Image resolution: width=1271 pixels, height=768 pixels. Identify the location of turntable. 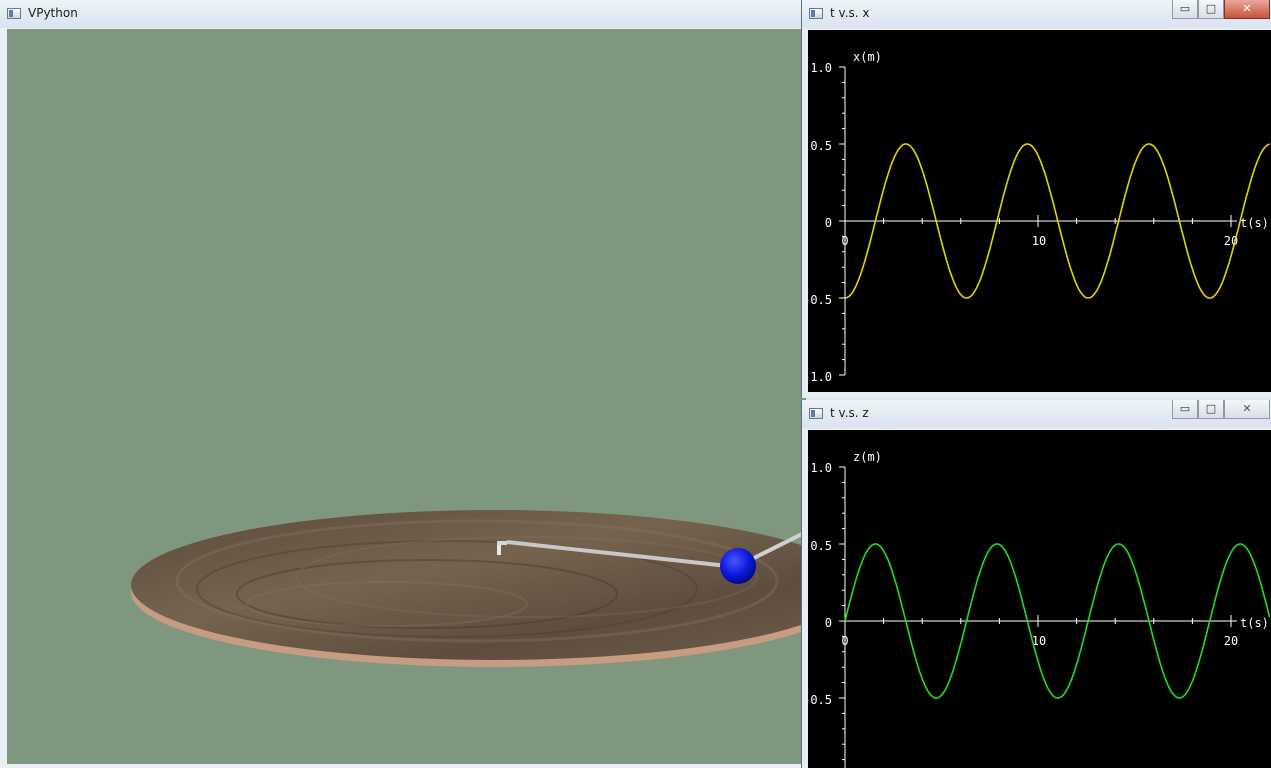
(468, 588).